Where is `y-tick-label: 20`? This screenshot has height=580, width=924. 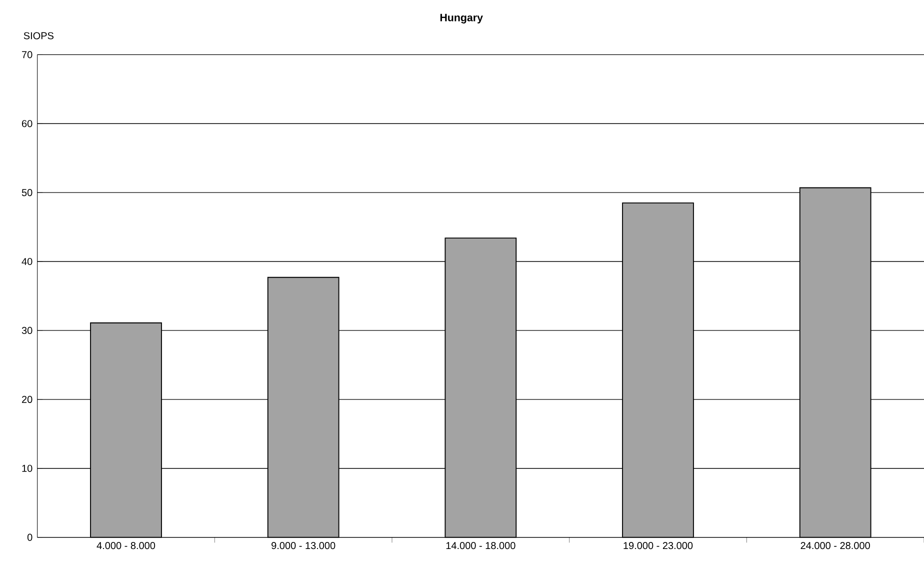 y-tick-label: 20 is located at coordinates (27, 399).